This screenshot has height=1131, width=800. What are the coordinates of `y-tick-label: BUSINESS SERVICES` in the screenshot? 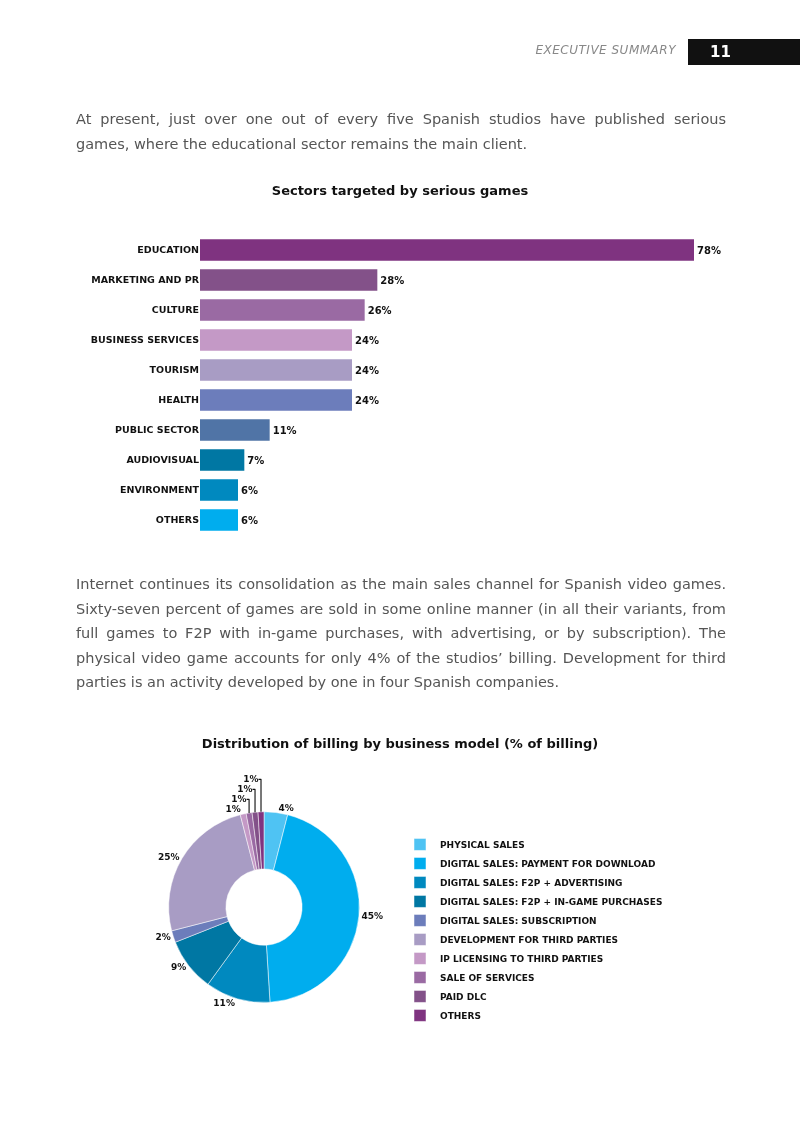 It's located at (145, 340).